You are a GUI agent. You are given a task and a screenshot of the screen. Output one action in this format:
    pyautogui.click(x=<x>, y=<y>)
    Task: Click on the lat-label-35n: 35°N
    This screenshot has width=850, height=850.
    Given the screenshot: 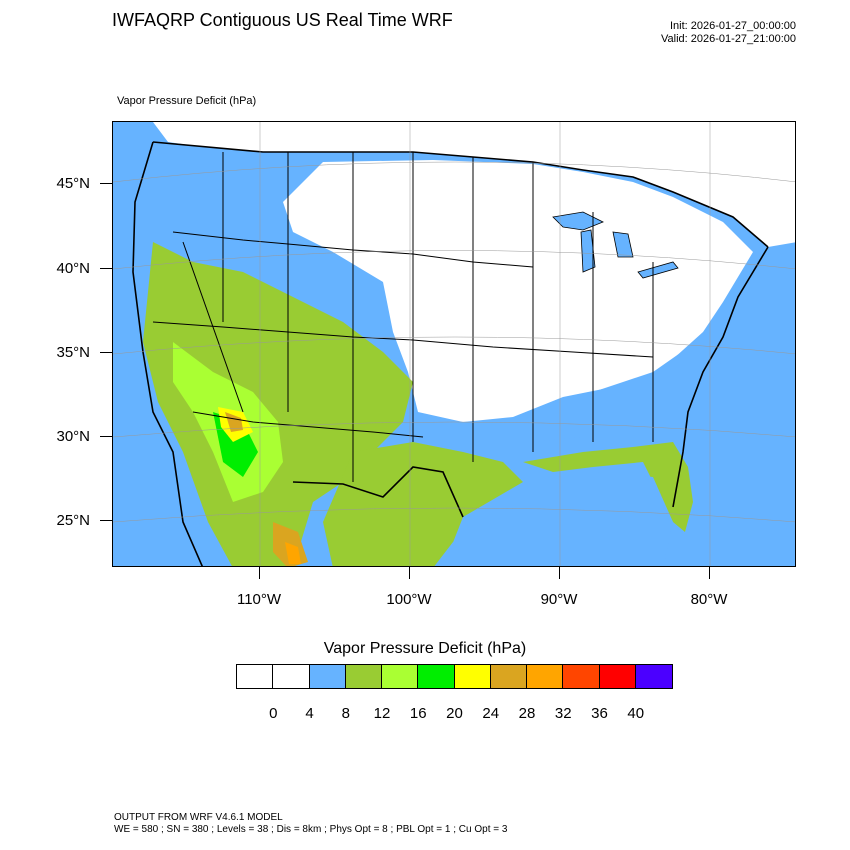 What is the action you would take?
    pyautogui.click(x=73, y=352)
    